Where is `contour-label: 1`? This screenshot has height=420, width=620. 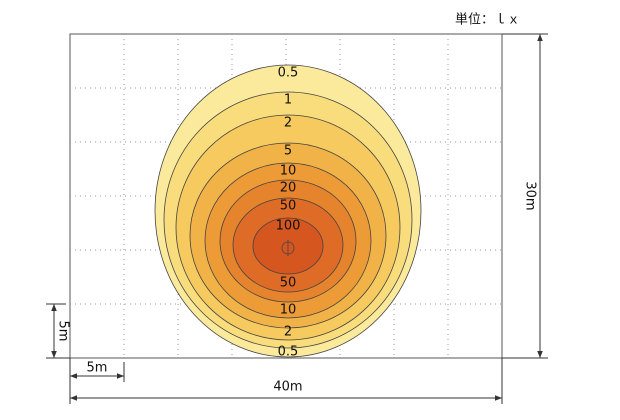
contour-label: 1 is located at coordinates (288, 100).